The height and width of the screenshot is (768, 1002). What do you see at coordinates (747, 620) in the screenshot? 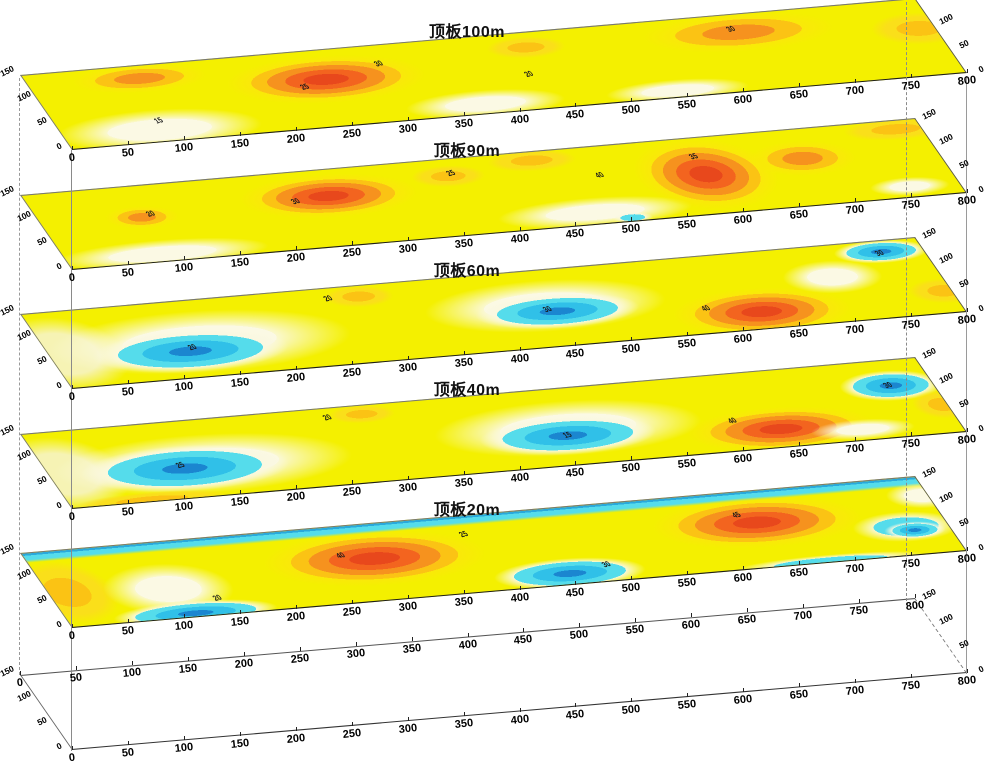
I see `x-tick-label-base-back: 650` at bounding box center [747, 620].